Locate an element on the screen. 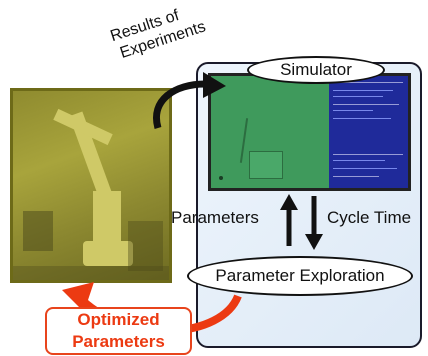 The height and width of the screenshot is (356, 428). parameter-exploration-label: Parameter Exploration is located at coordinates (300, 276).